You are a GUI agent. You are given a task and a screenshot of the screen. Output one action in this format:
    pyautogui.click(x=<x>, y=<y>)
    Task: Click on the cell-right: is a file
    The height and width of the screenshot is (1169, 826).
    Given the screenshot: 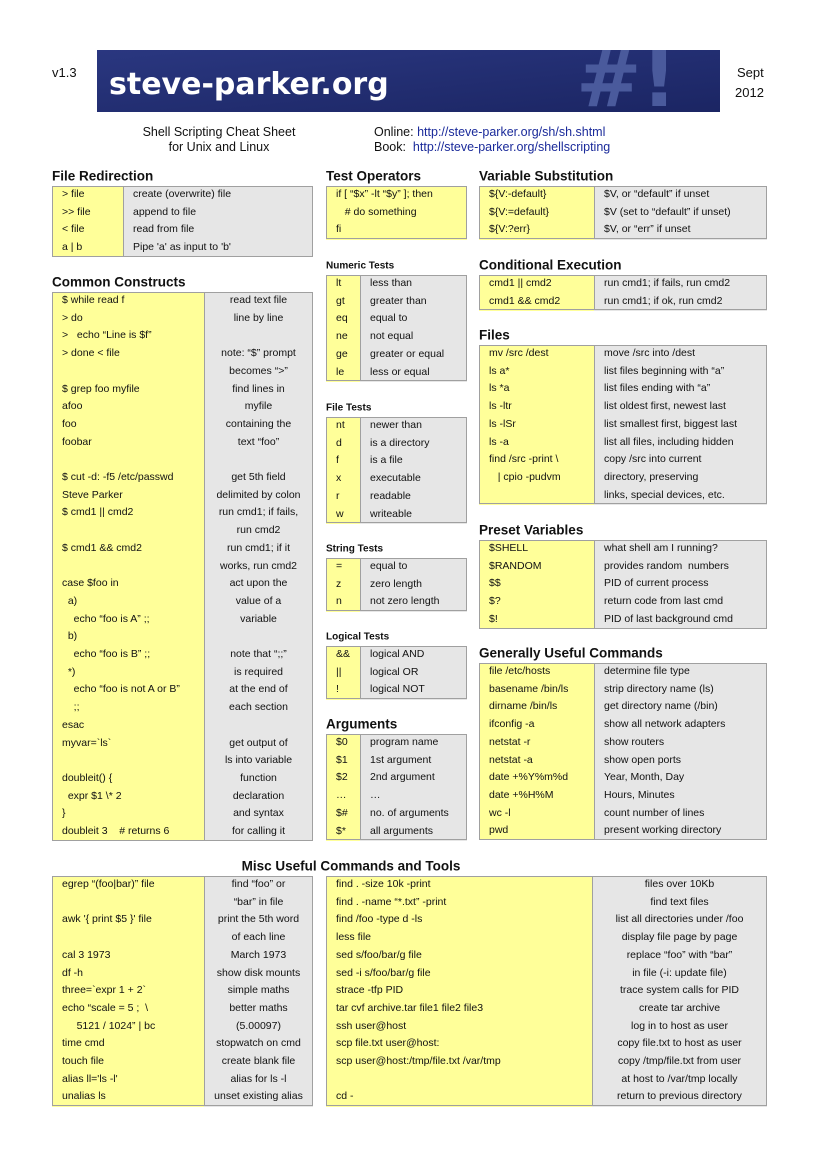 What is the action you would take?
    pyautogui.click(x=413, y=461)
    